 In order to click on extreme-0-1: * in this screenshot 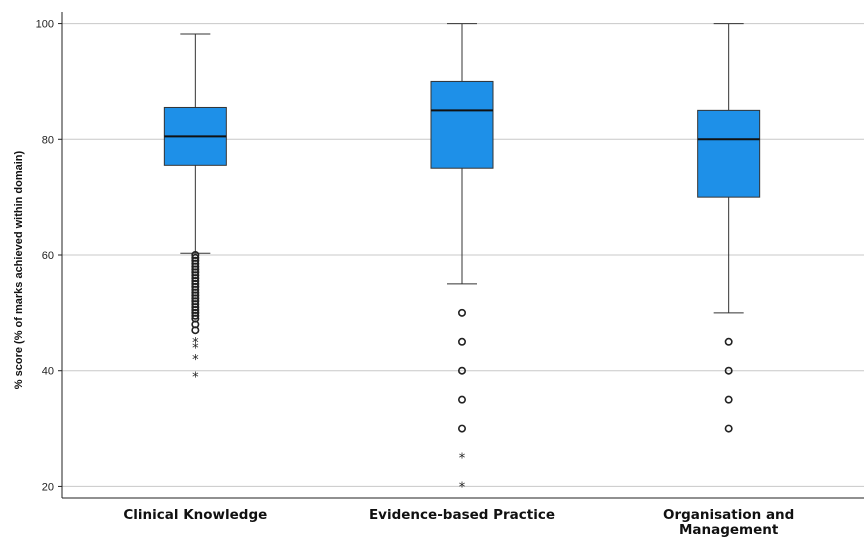, I will do `click(195, 349)`.